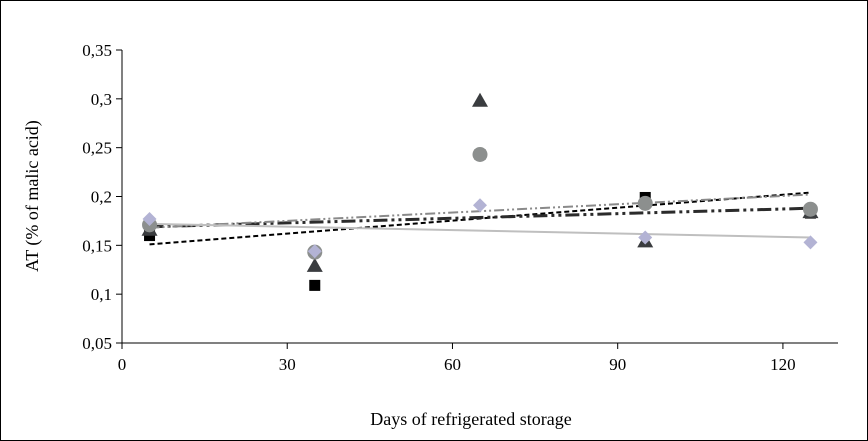 This screenshot has height=441, width=868. I want to click on y-axis-ticks: 0,05 0,1 0,15 0,2 0,25 0,3 0,35, so click(102, 197).